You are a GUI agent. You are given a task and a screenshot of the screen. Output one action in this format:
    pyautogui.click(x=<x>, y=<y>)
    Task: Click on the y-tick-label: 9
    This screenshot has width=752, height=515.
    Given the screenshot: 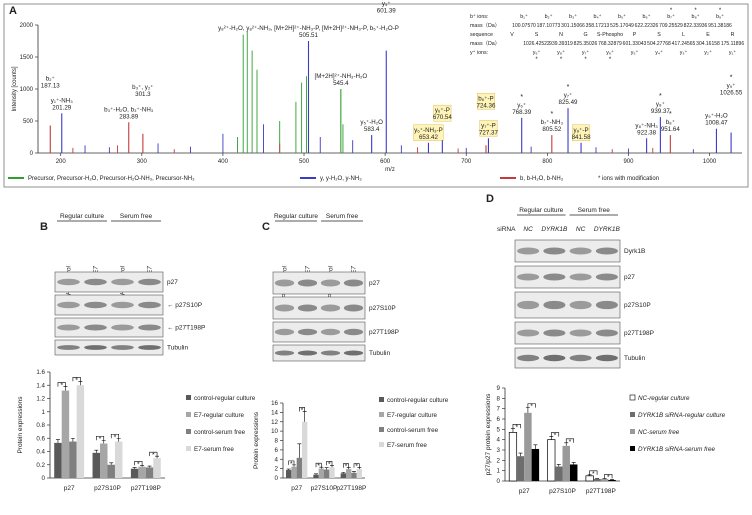 What is the action you would take?
    pyautogui.click(x=499, y=388)
    